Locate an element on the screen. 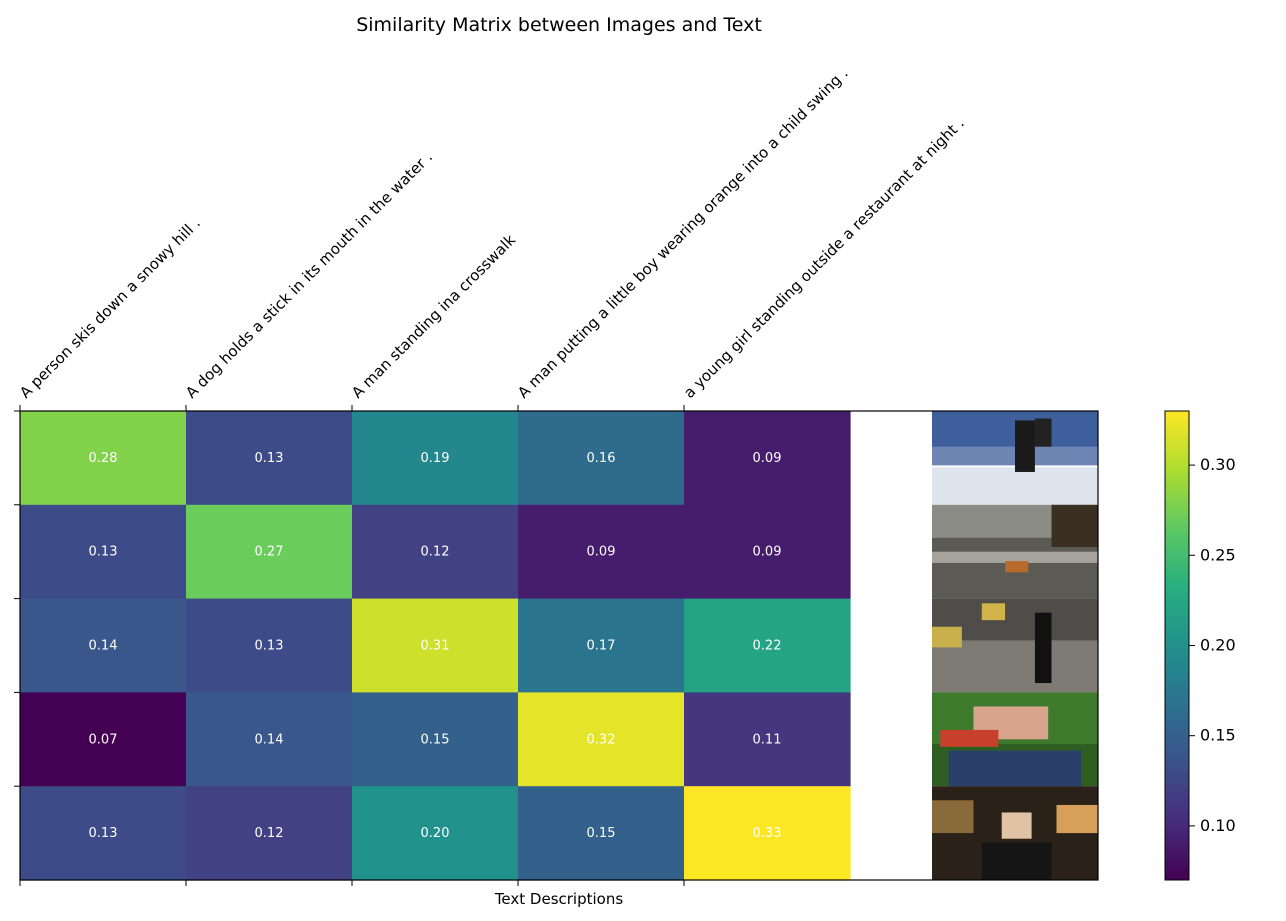 The width and height of the screenshot is (1286, 921). colorbar-gradient is located at coordinates (1177, 645).